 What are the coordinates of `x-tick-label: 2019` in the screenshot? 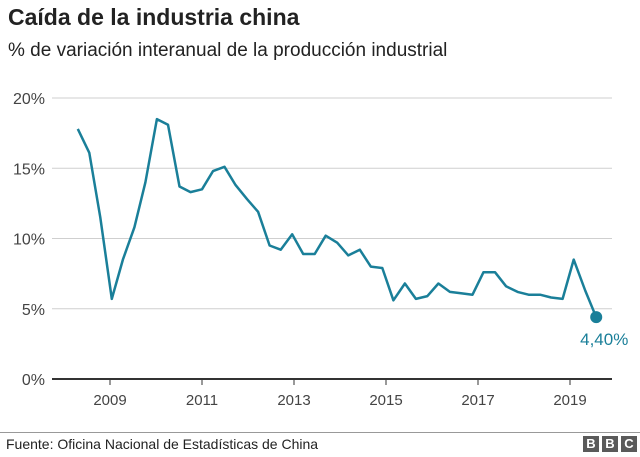 It's located at (569, 400).